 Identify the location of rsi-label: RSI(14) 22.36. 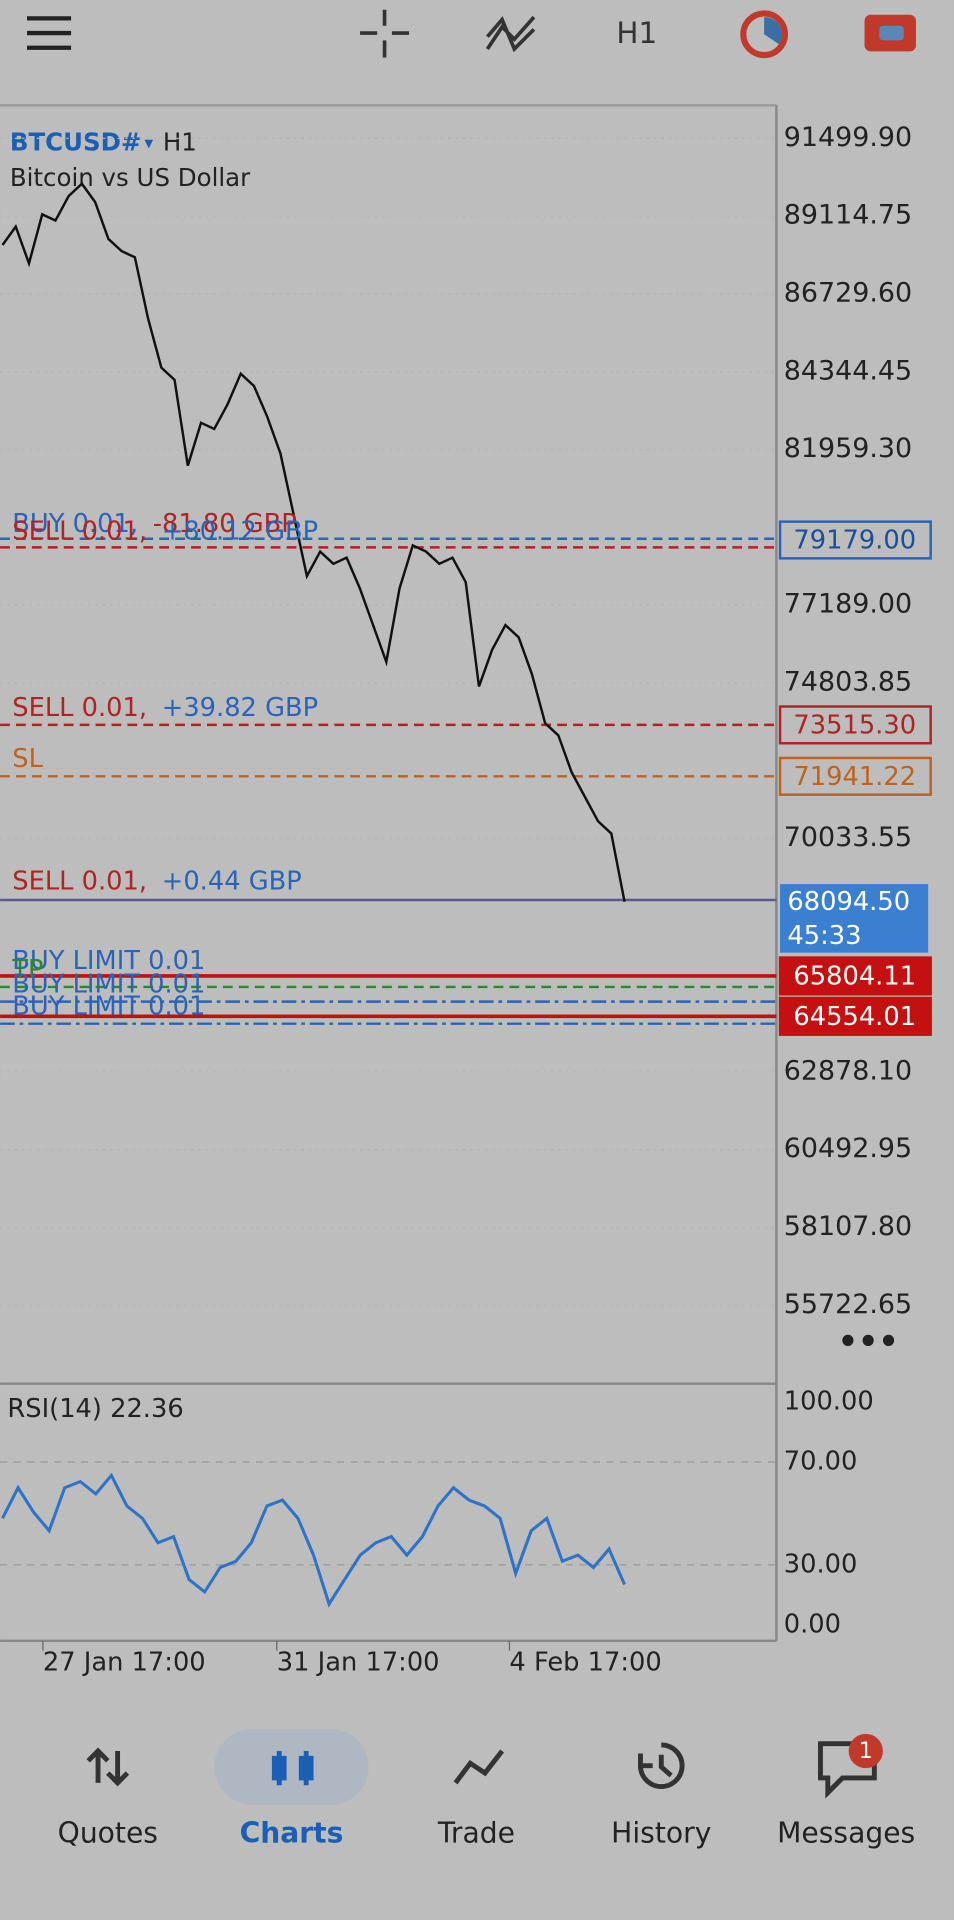
(95, 1409).